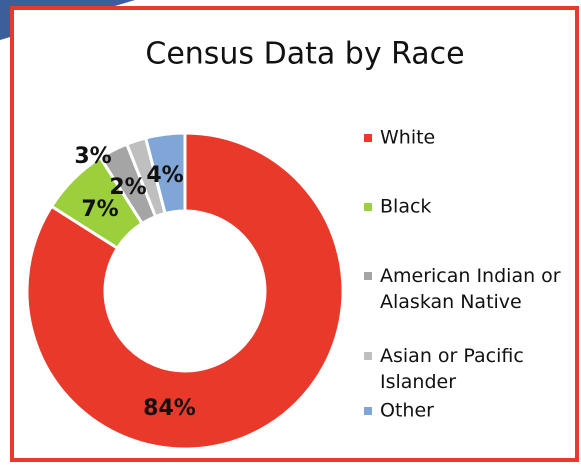  Describe the element at coordinates (470, 289) in the screenshot. I see `legend-label: American Indian or Alaskan Native` at that location.